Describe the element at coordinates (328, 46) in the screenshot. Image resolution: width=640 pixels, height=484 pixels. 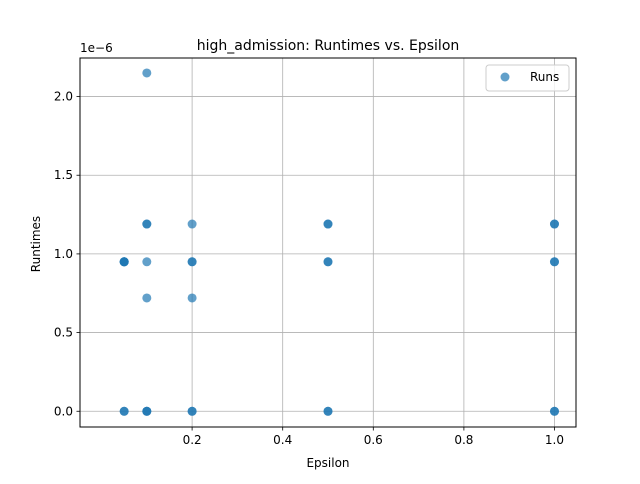
I see `chart-title: high_admission: Runtimes vs. Epsilon` at that location.